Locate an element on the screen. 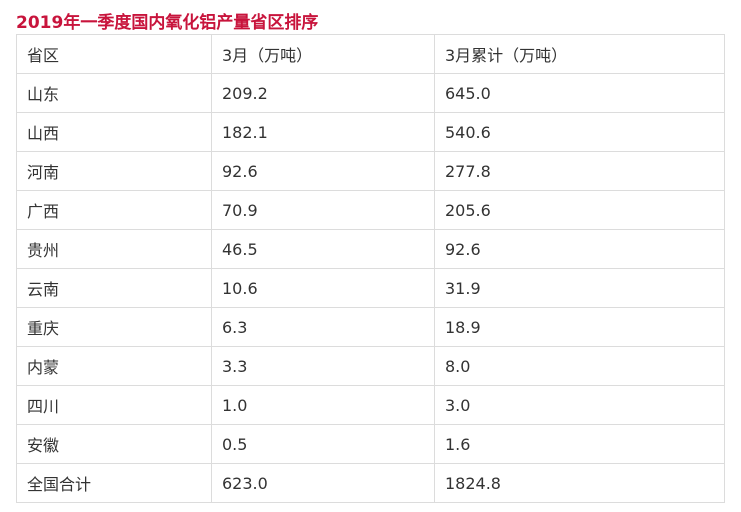  table-row: 山东 209.2 645.0 is located at coordinates (370, 93).